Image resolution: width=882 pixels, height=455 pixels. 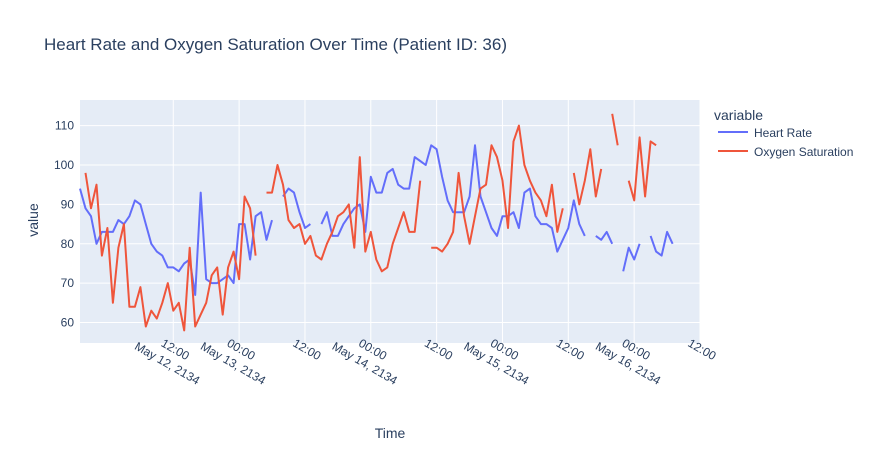 I want to click on legend-label-heart-rate: Heart Rate, so click(x=783, y=133).